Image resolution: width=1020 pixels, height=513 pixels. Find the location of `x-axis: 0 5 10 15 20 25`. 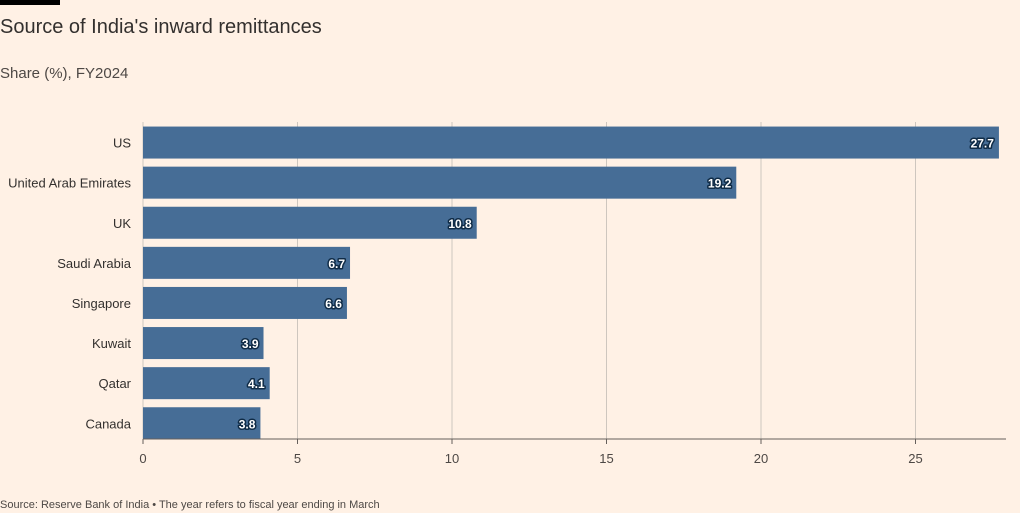

x-axis: 0 5 10 15 20 25 is located at coordinates (572, 452).